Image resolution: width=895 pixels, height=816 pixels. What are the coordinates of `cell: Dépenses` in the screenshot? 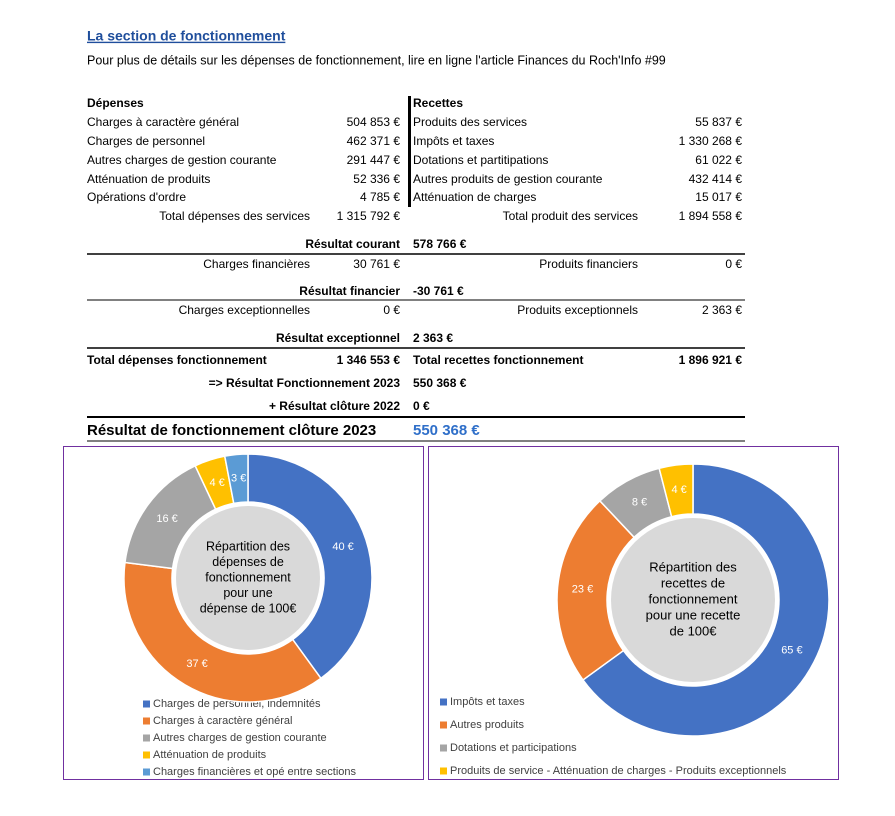 It's located at (115, 103).